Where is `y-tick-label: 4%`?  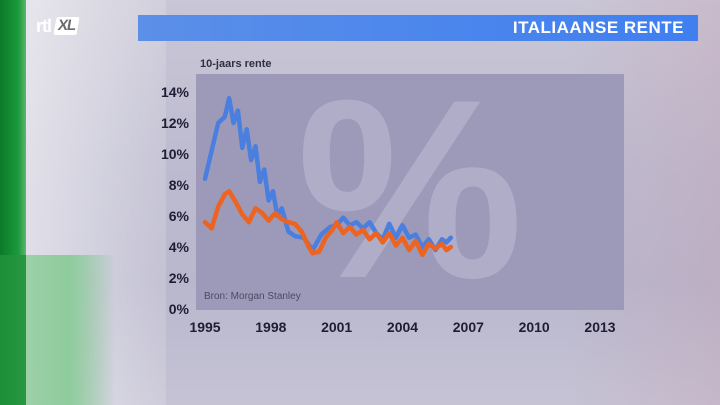
y-tick-label: 4% is located at coordinates (179, 247).